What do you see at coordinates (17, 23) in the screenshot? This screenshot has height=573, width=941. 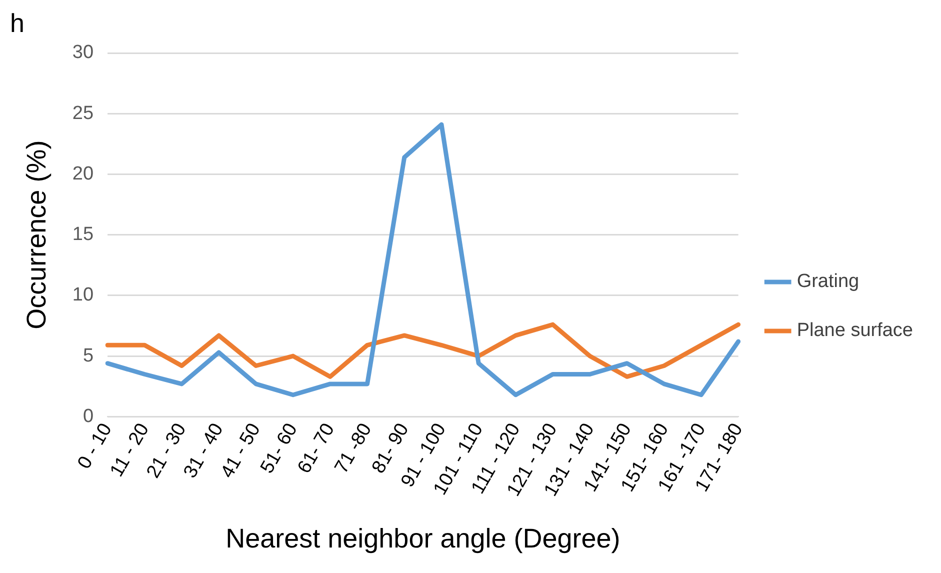 I see `text: h` at bounding box center [17, 23].